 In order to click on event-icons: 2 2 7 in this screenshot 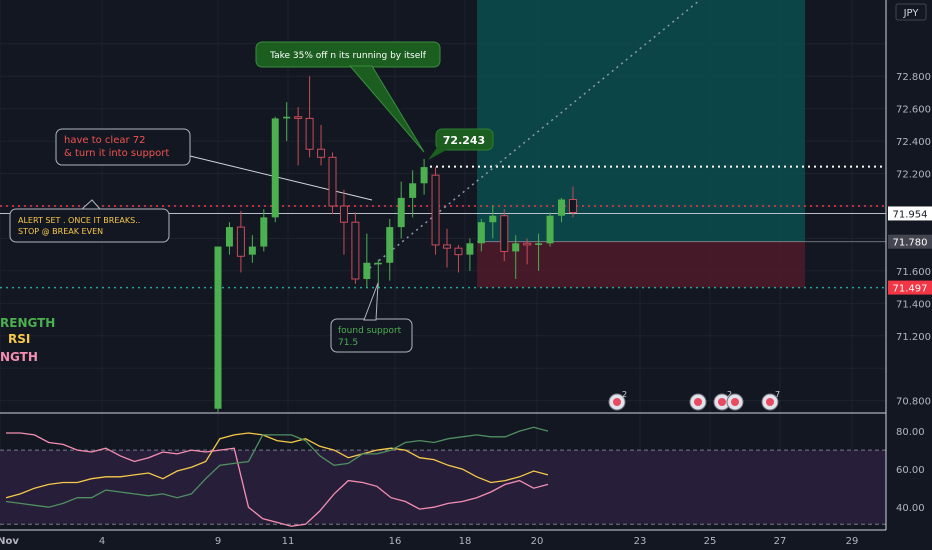, I will do `click(694, 400)`.